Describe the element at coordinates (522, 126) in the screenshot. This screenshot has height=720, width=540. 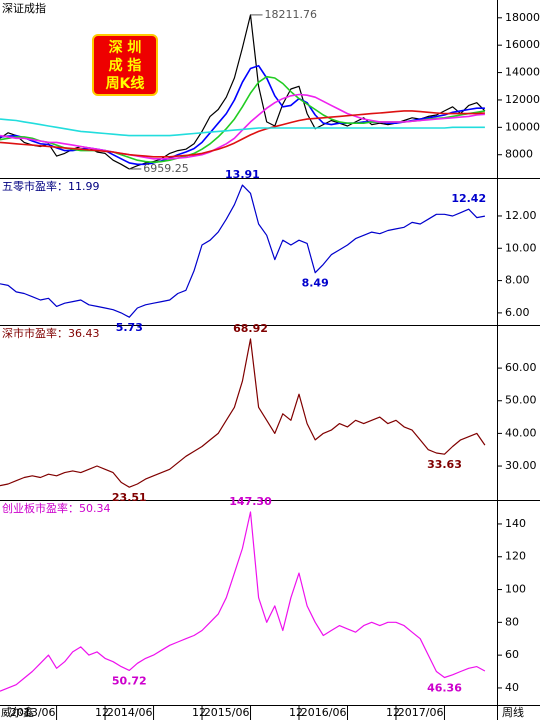
I see `y-tick-label: 10000` at that location.